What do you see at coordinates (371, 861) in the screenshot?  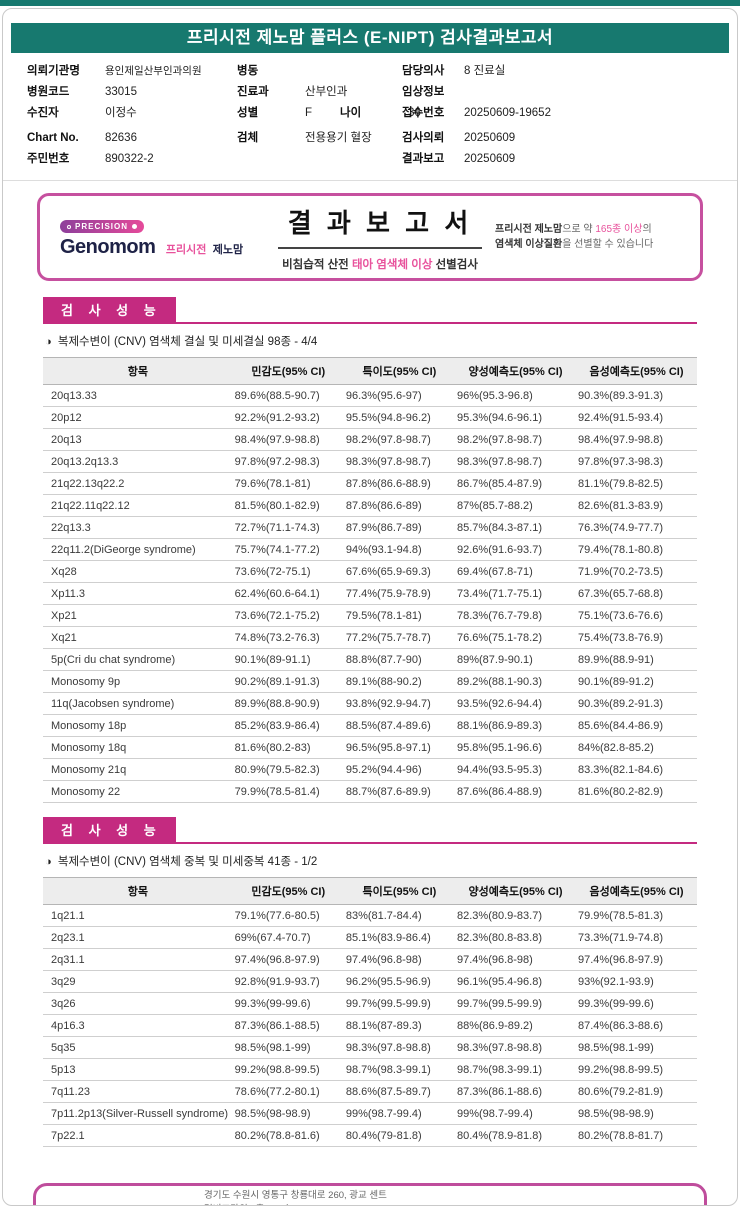 I see `section-subtitle: ◑ 복제수변이 (CNV) 염색체 중복 및 미세중복 41종 - 1/2` at bounding box center [371, 861].